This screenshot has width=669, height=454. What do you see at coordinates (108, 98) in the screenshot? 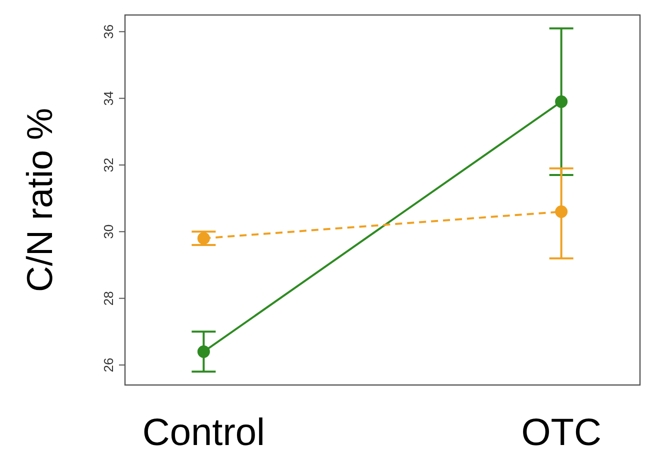
I see `y-tick-label: 34` at bounding box center [108, 98].